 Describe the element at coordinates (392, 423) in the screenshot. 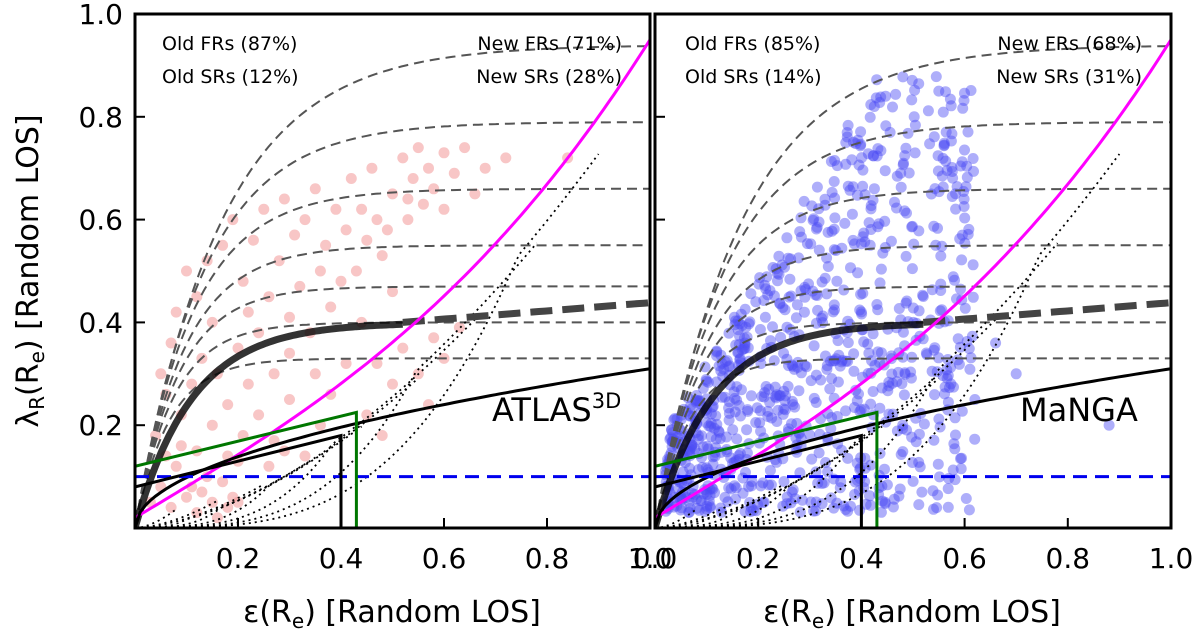

I see `iso-anisotropy-curve` at that location.